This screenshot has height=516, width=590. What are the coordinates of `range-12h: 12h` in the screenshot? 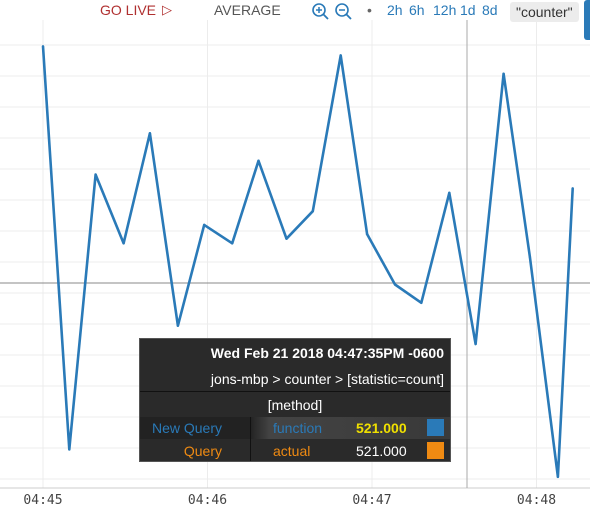 It's located at (445, 10).